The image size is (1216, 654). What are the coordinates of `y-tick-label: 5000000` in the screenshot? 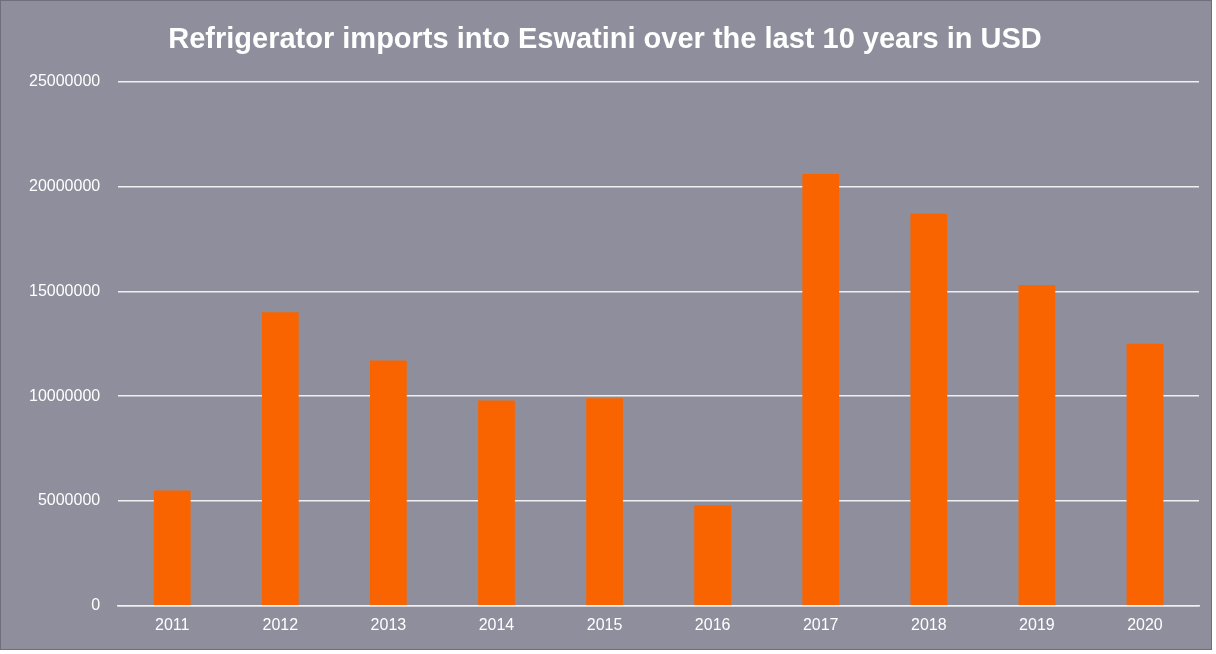 It's located at (69, 500).